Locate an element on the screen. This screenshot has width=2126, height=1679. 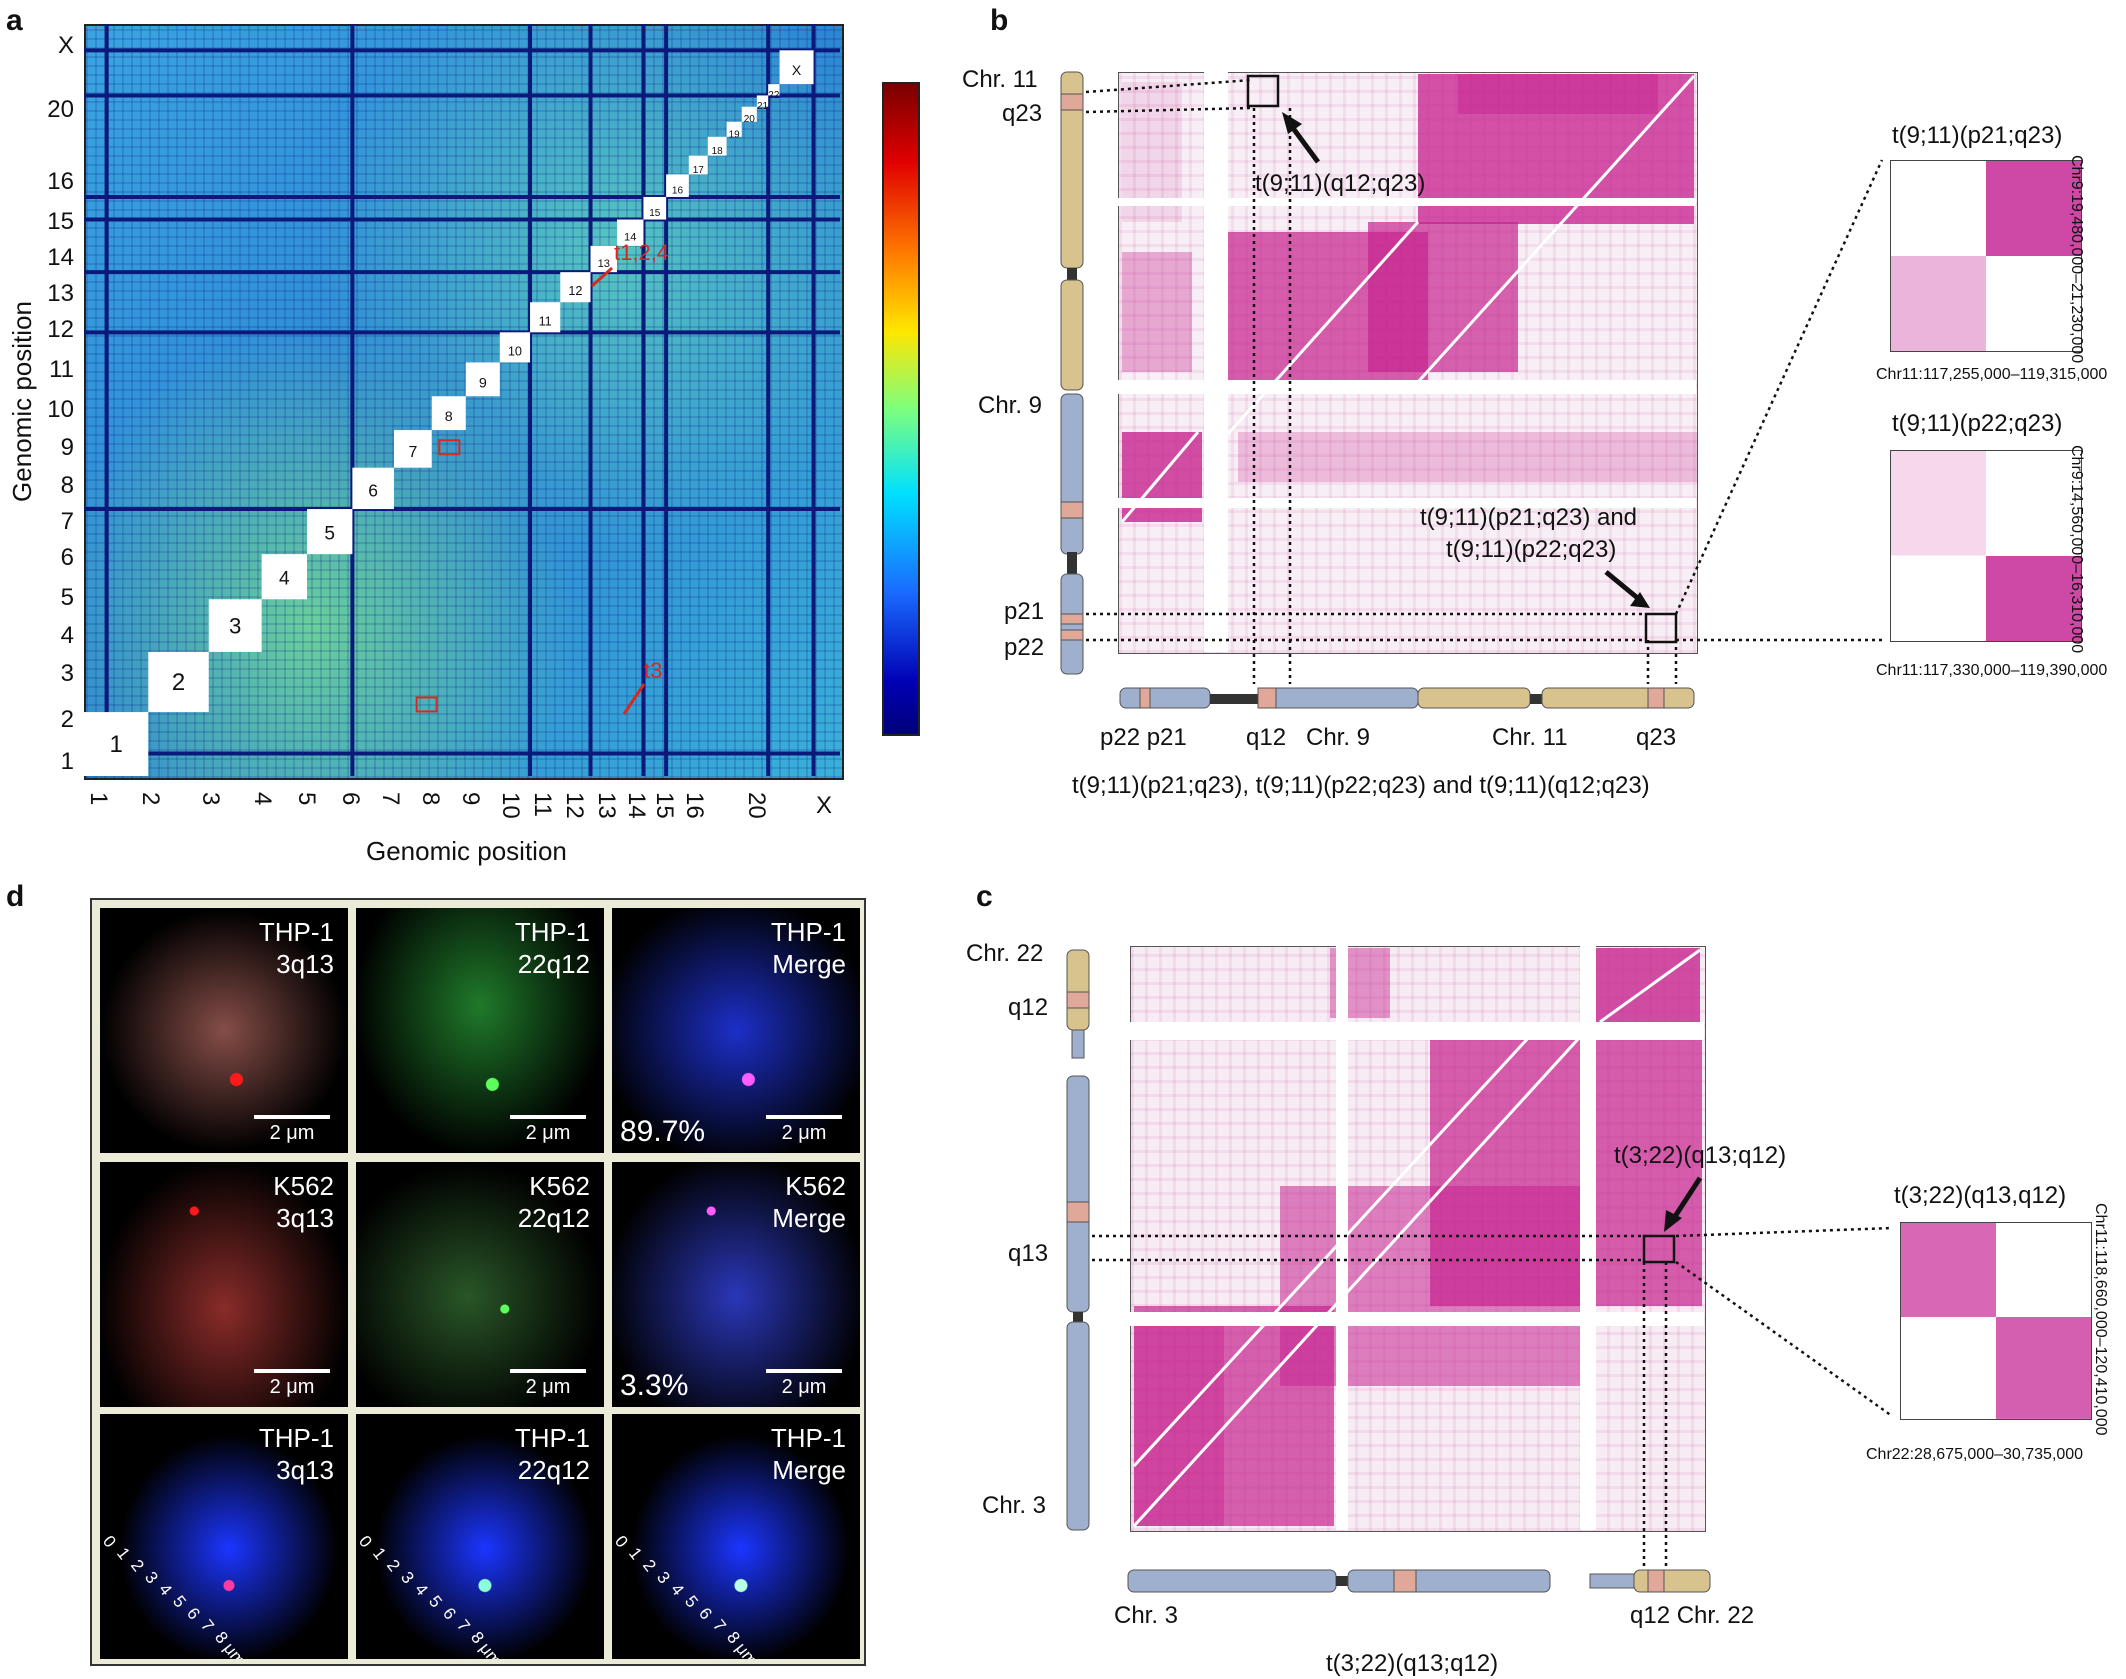
y-axis-label: Genomic position is located at coordinates (21, 401).